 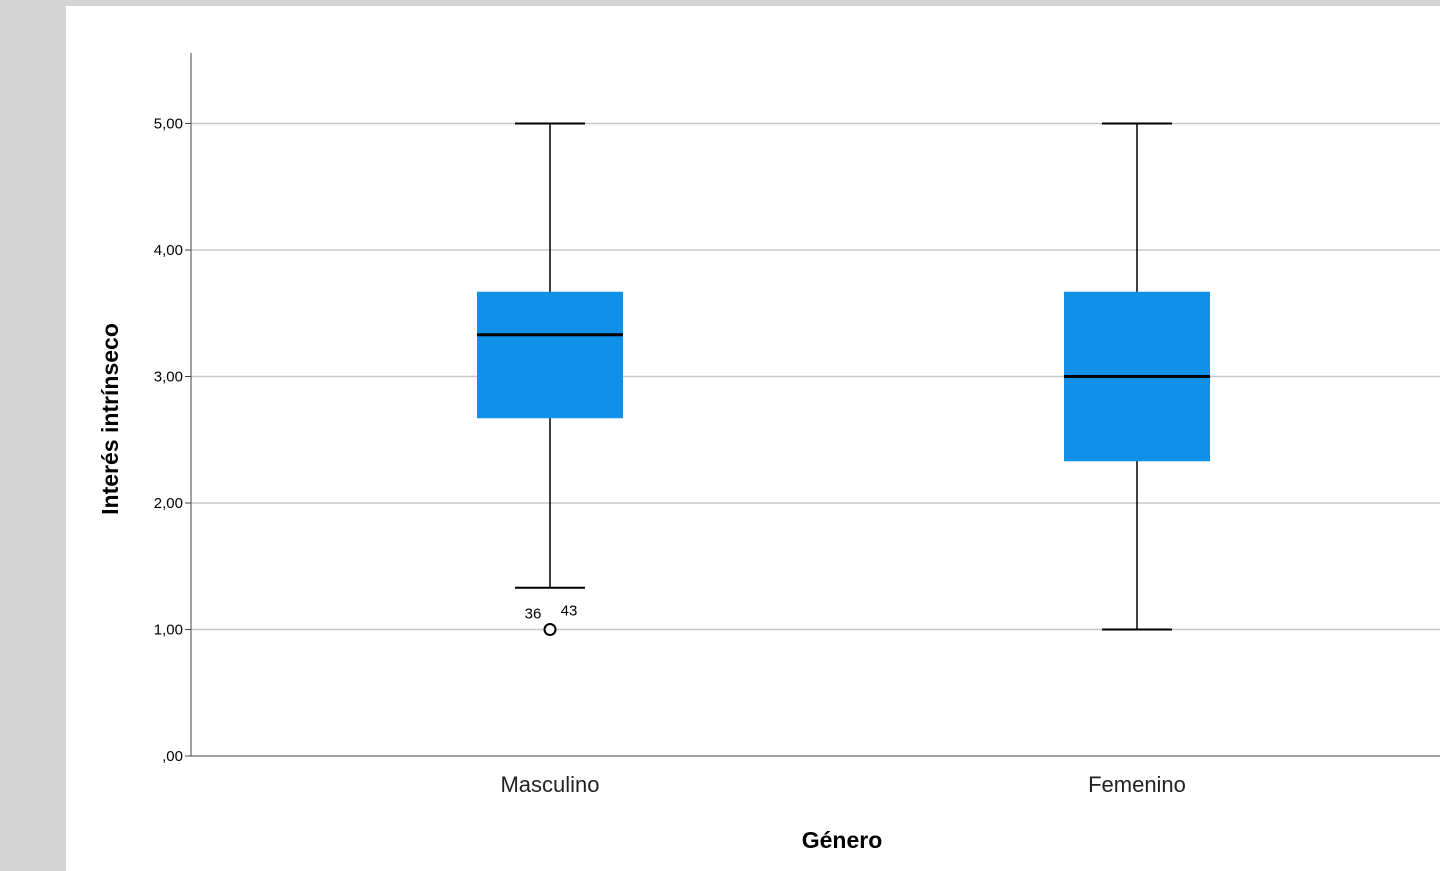 I want to click on y-tick-label: 1,00, so click(x=168, y=630).